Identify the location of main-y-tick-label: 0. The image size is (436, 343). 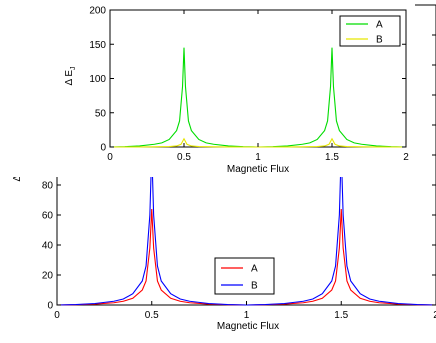
(50, 306).